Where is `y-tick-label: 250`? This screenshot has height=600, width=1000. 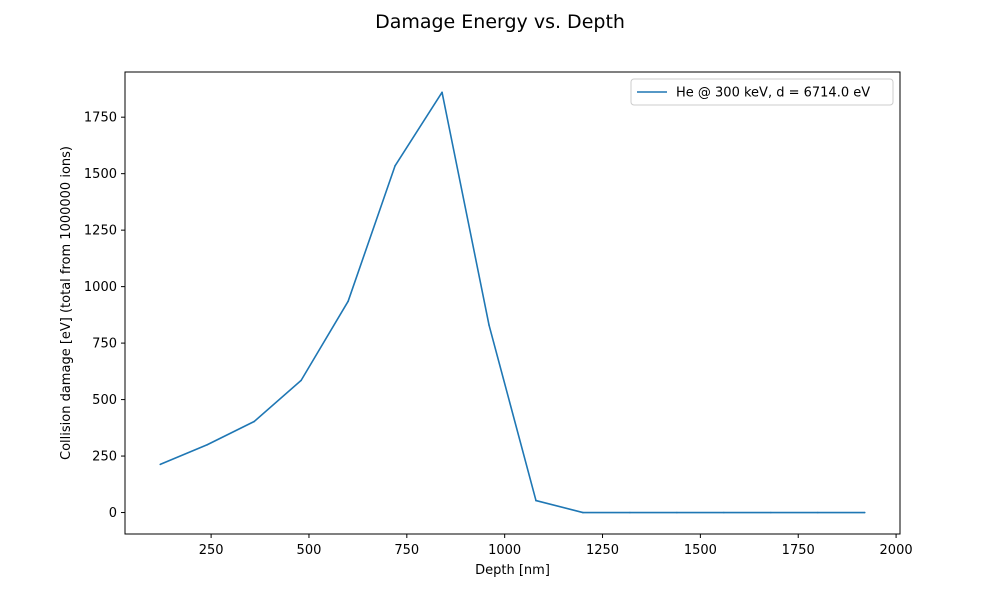 y-tick-label: 250 is located at coordinates (104, 457).